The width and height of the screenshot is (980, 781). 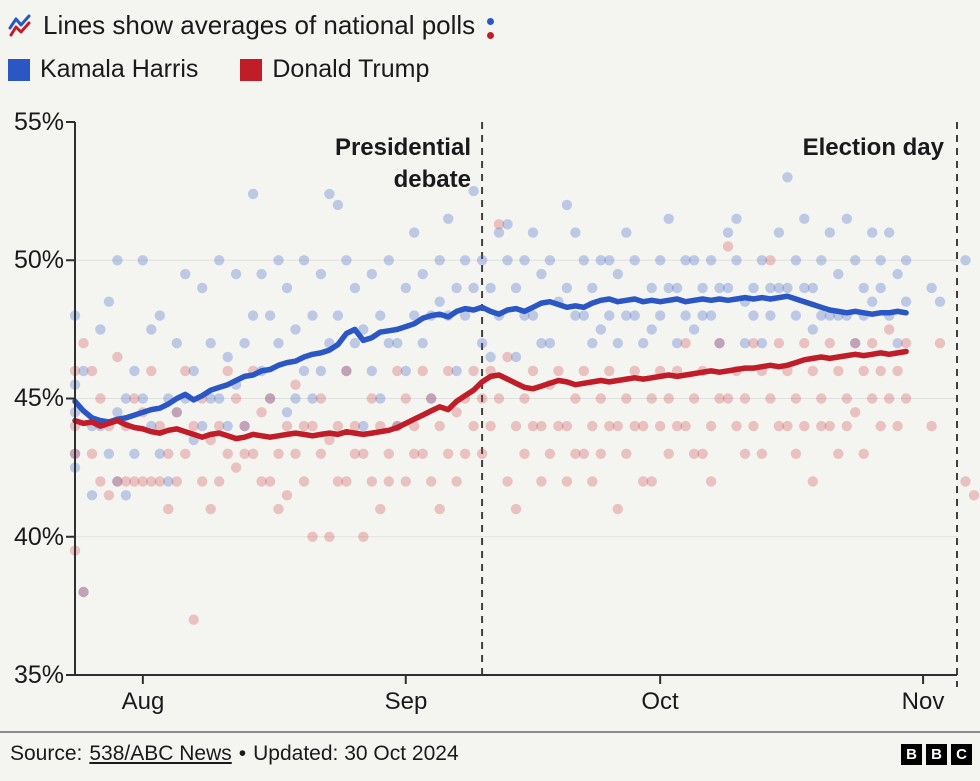 I want to click on bbc-logo-letter-3: C, so click(x=961, y=754).